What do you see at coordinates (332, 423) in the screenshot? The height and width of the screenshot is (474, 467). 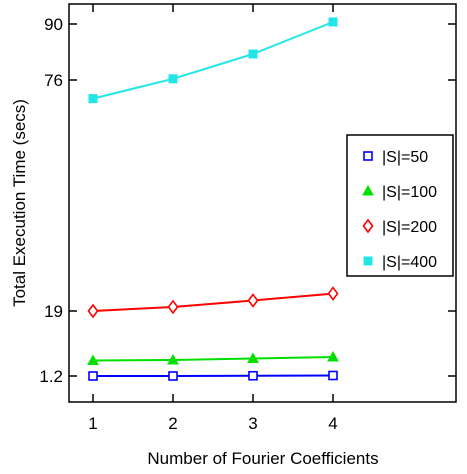 I see `x-tick-label: 4` at bounding box center [332, 423].